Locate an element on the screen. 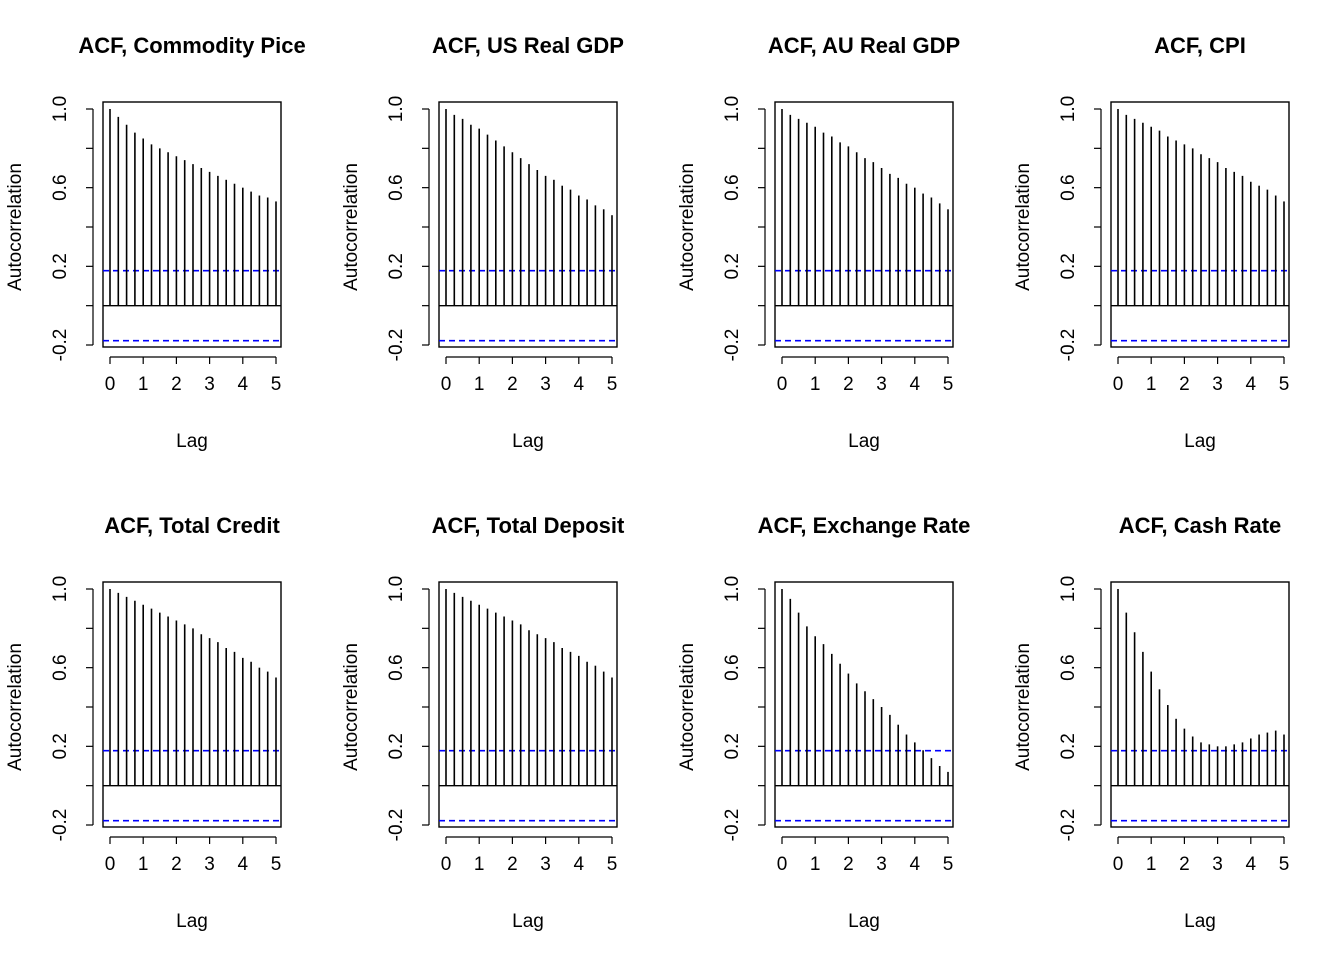 This screenshot has height=965, width=1344. panel-title: ACF, US Real GDP is located at coordinates (528, 45).